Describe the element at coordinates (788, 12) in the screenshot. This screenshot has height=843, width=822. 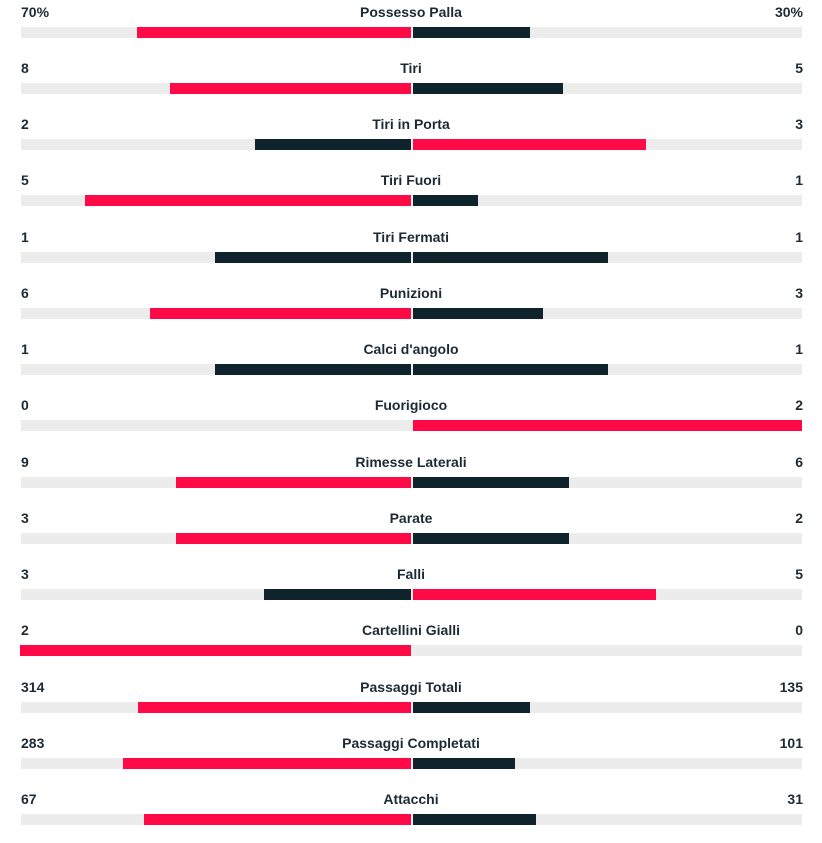
I see `away-value: 30%` at that location.